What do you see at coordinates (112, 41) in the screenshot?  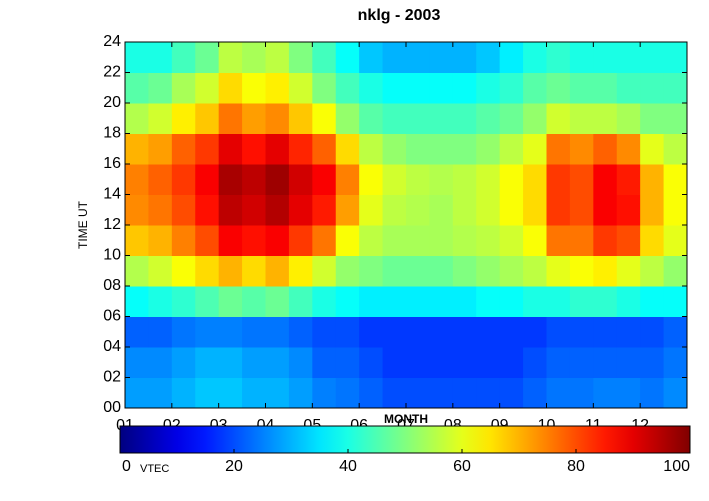 I see `y-tick-label: 24` at bounding box center [112, 41].